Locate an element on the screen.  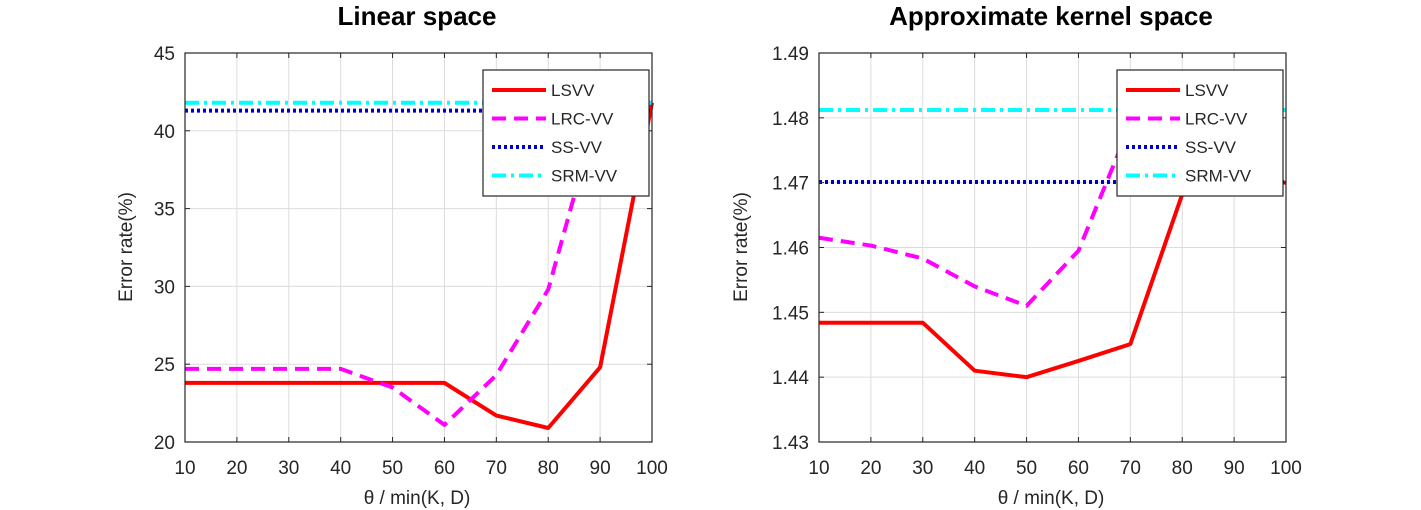
y-tick-label: 20 is located at coordinates (164, 443).